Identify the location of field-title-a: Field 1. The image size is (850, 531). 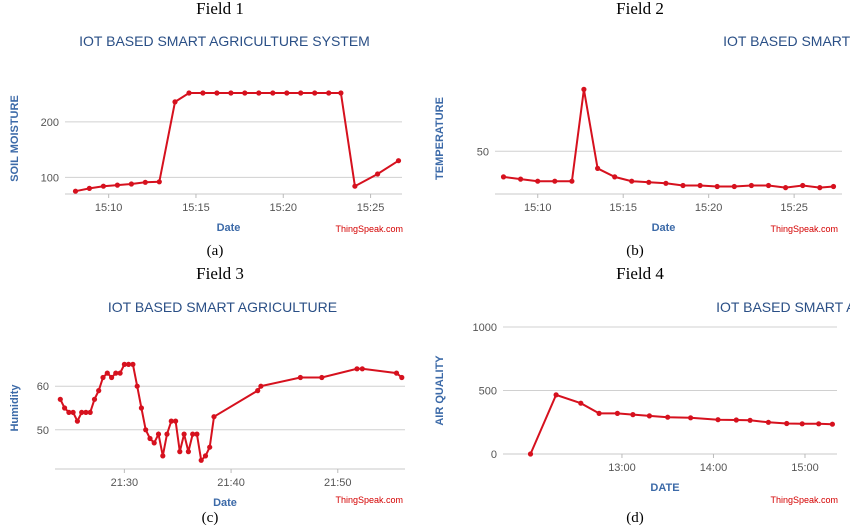
(220, 9).